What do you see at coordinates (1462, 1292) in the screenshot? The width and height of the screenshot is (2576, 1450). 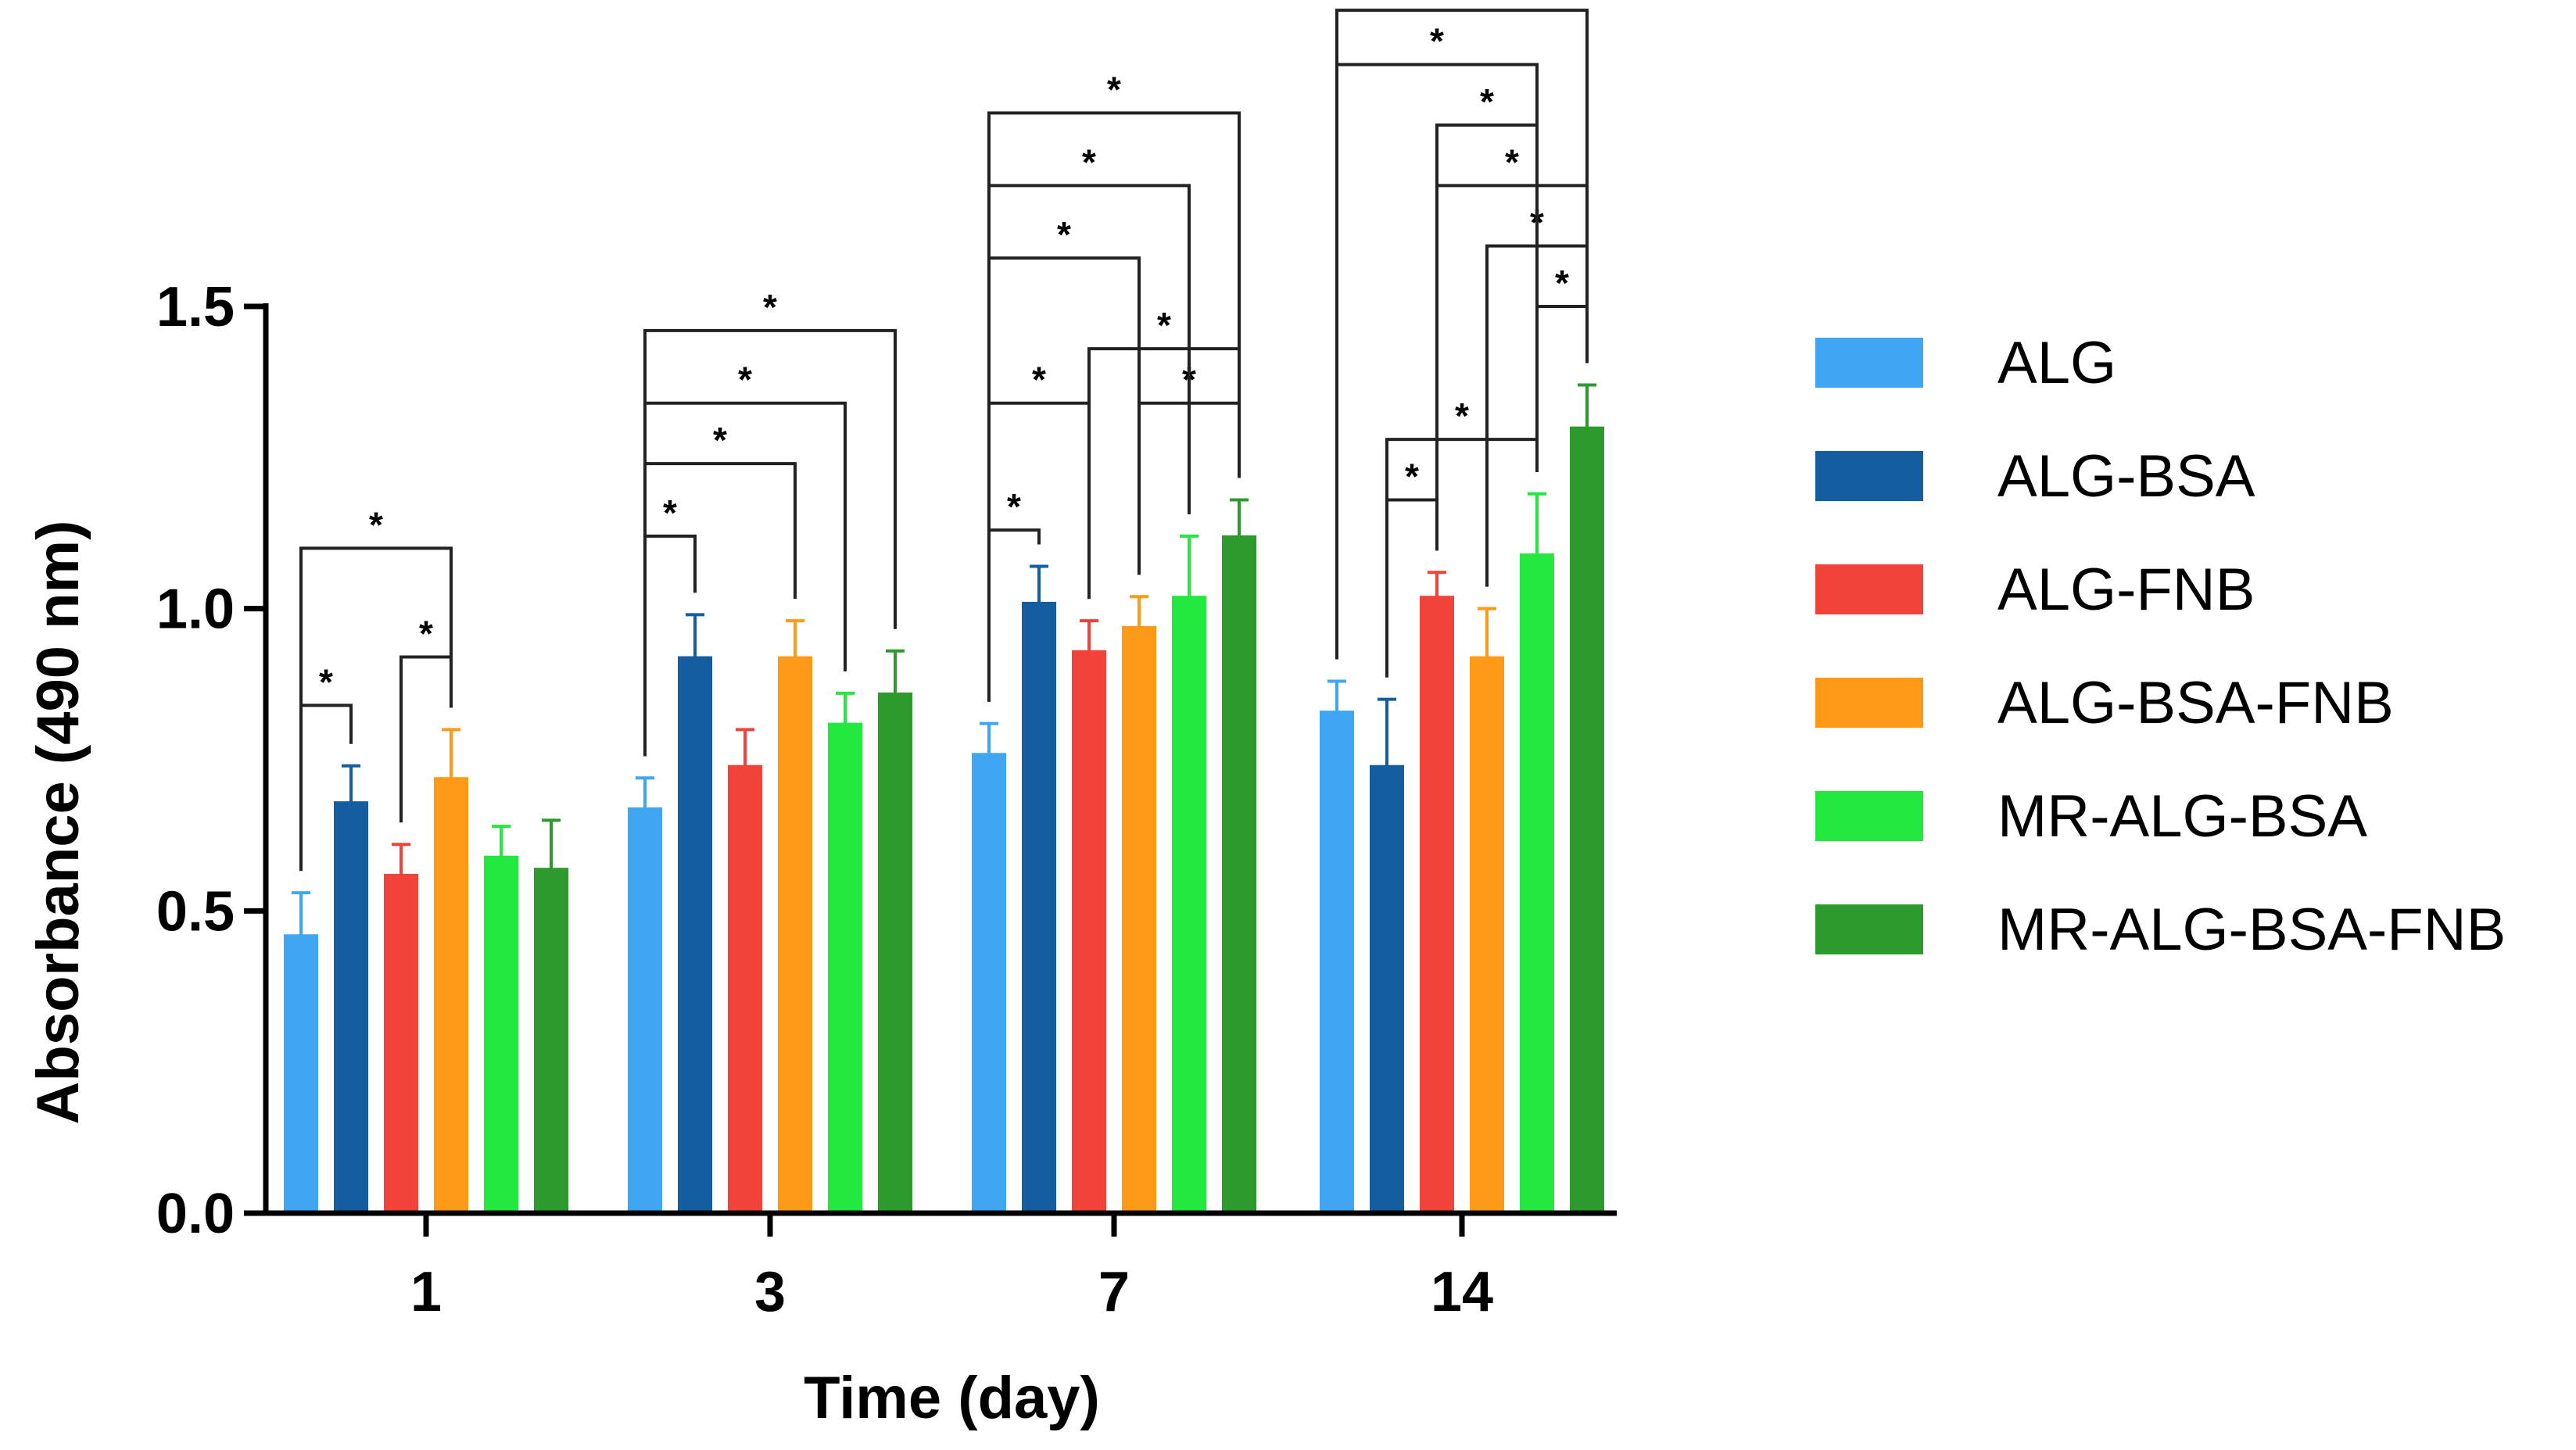 I see `x-tick-label: 14` at bounding box center [1462, 1292].